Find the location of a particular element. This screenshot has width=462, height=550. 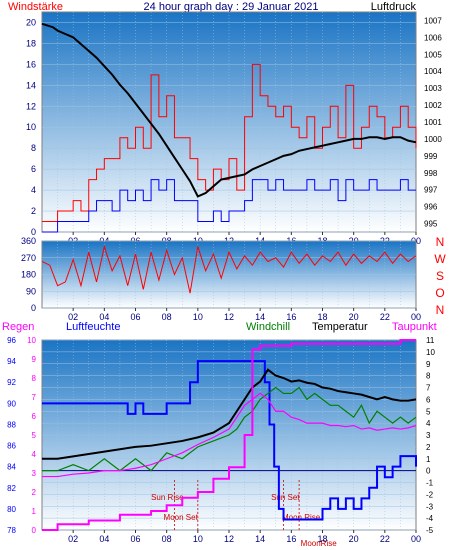

temp-tick-label: -2 is located at coordinates (430, 494).